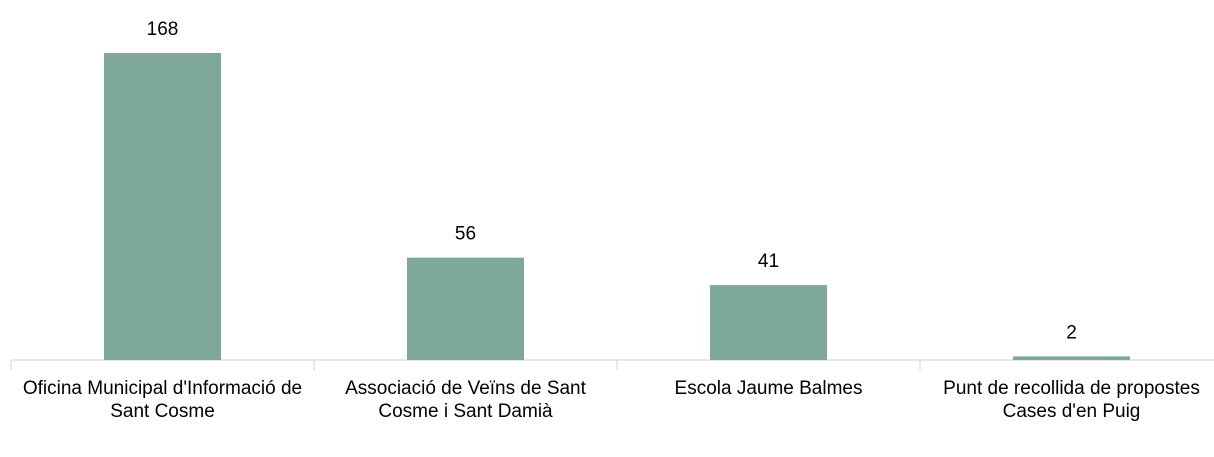  I want to click on value-label: 2, so click(1071, 332).